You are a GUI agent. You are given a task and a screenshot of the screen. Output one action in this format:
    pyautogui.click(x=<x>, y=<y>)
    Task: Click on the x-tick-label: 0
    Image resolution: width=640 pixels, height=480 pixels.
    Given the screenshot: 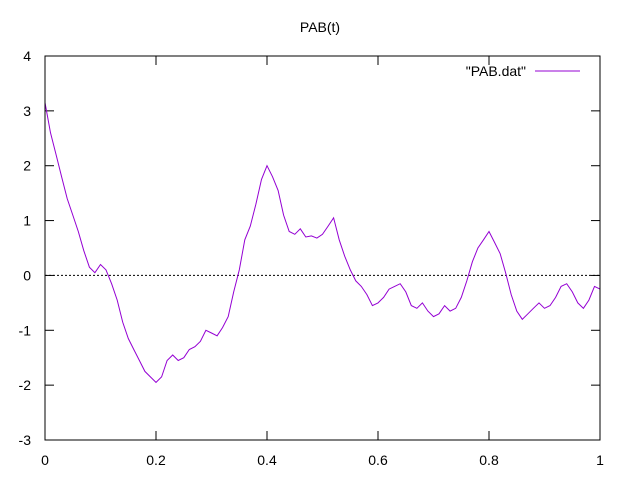 What is the action you would take?
    pyautogui.click(x=45, y=460)
    